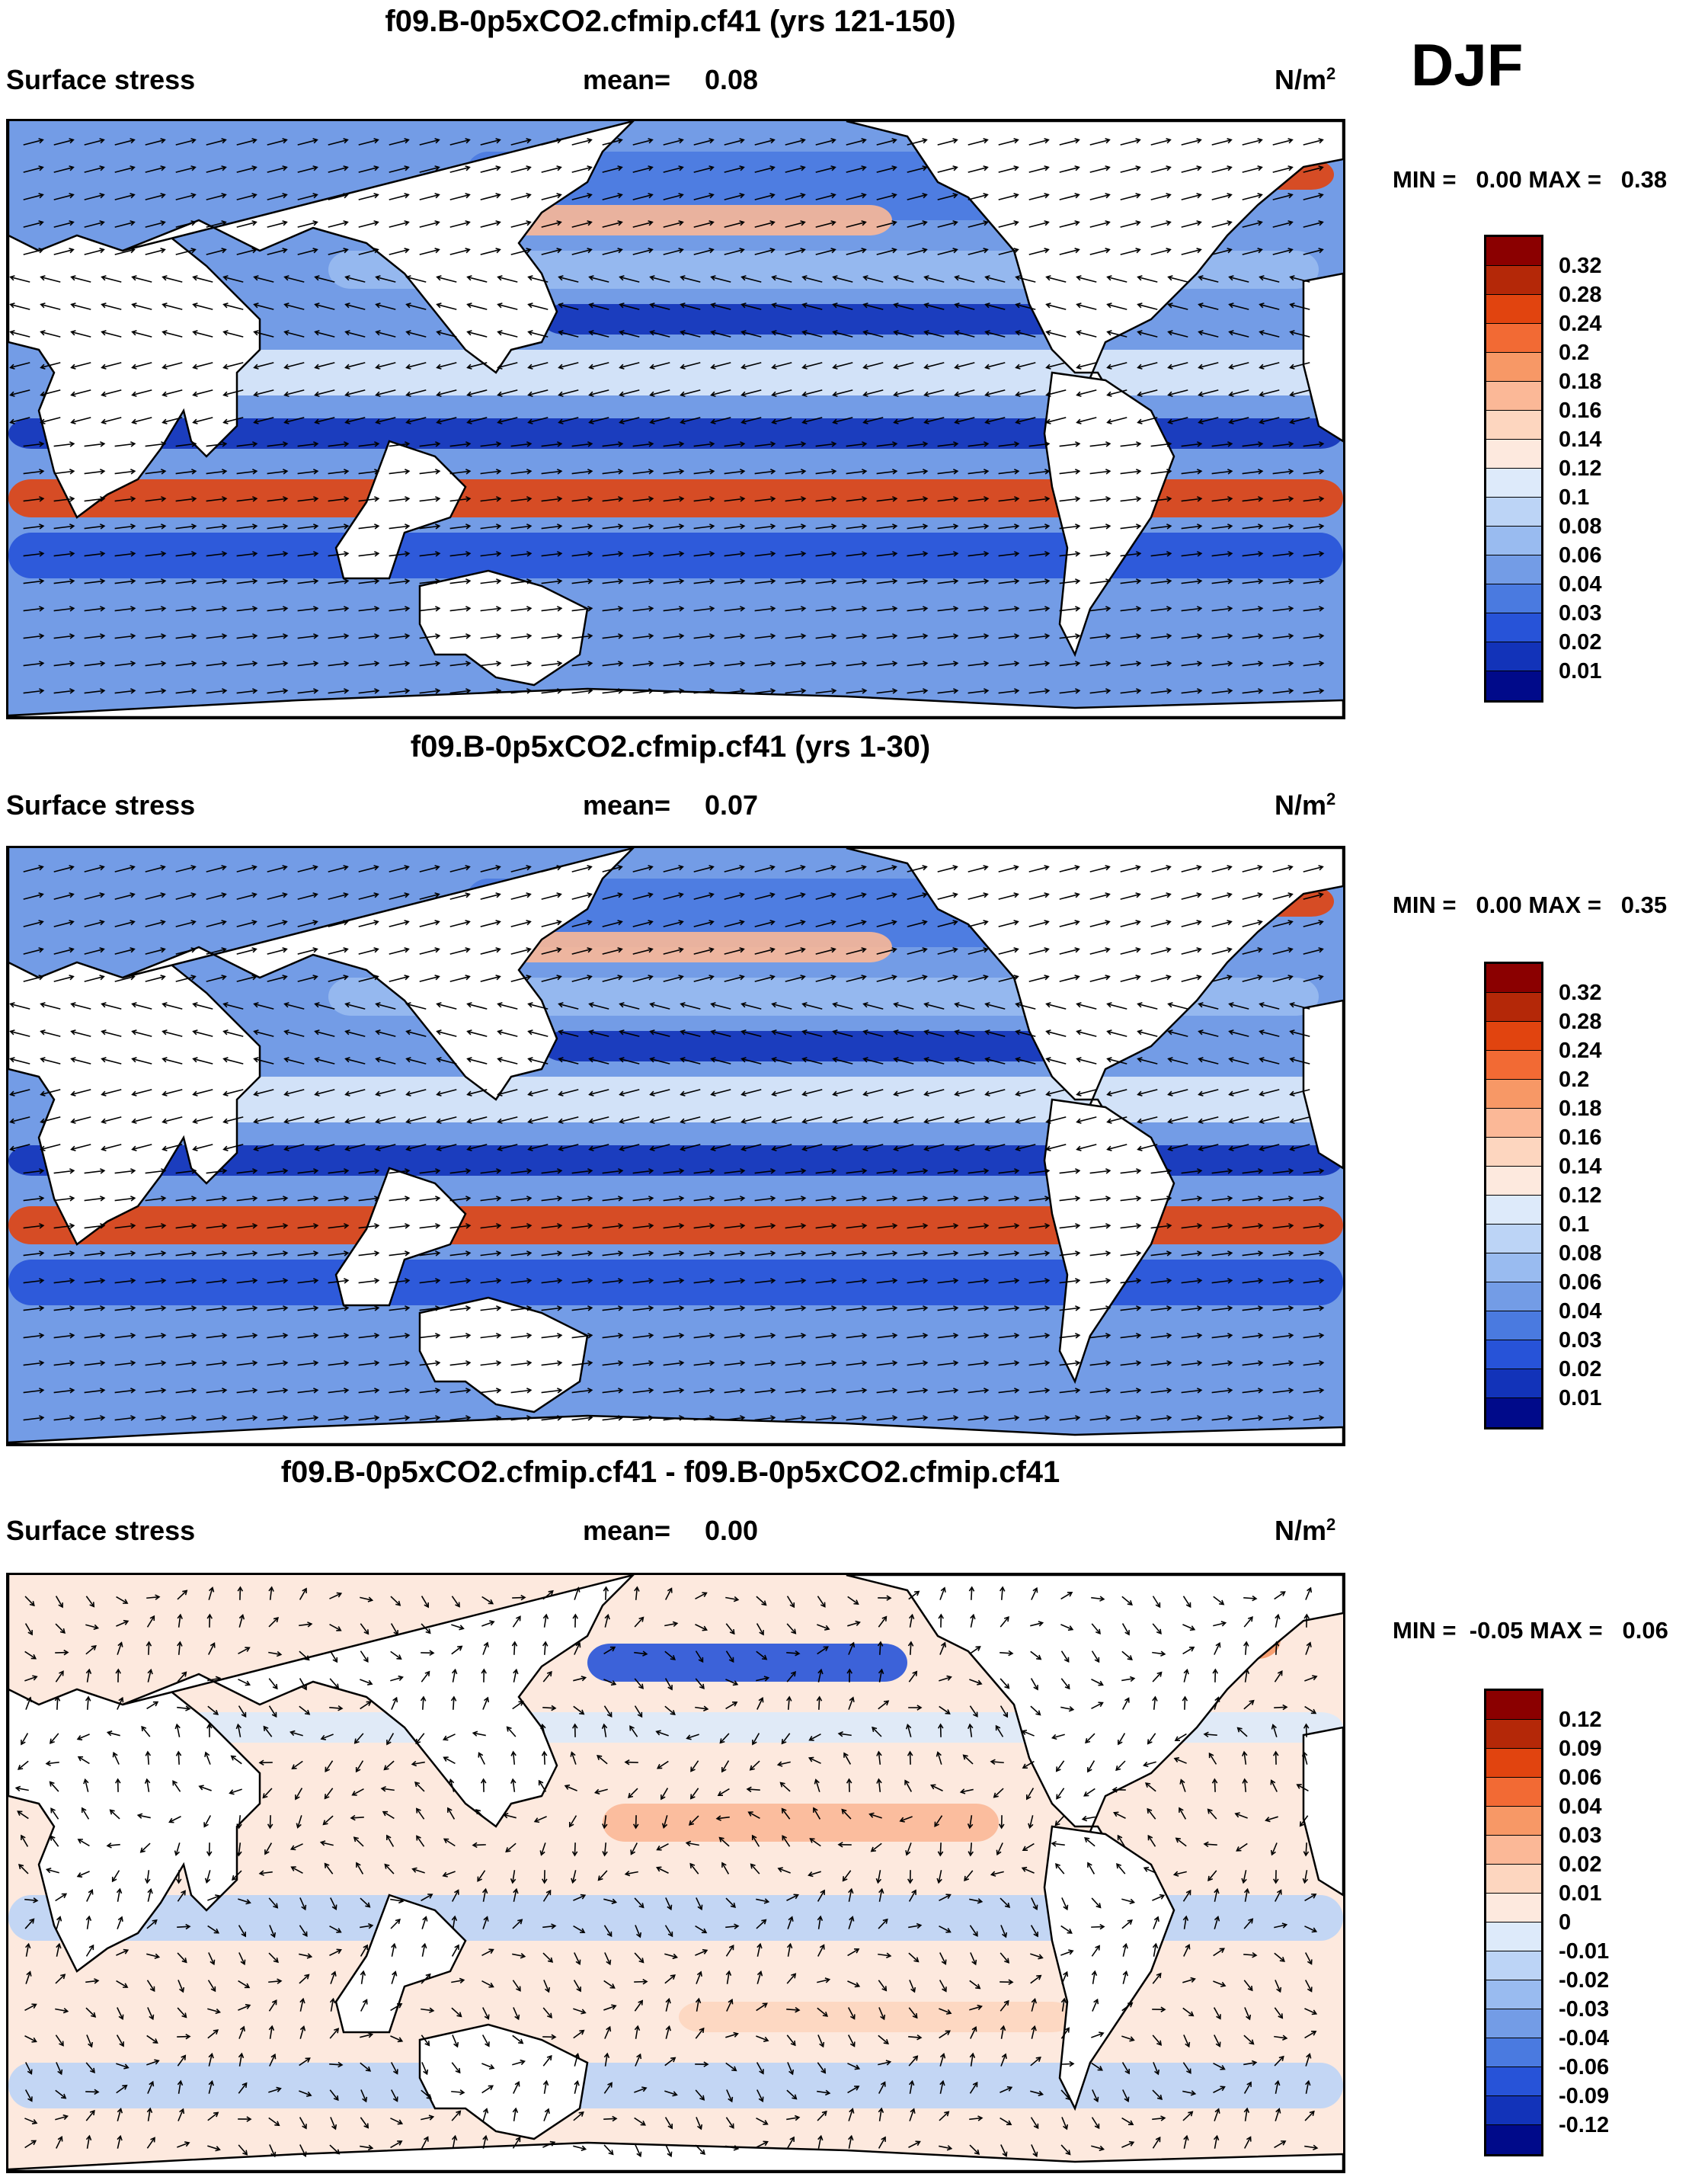 Image resolution: width=1708 pixels, height=2177 pixels. What do you see at coordinates (1514, 1152) in the screenshot?
I see `colorbar-swatch` at bounding box center [1514, 1152].